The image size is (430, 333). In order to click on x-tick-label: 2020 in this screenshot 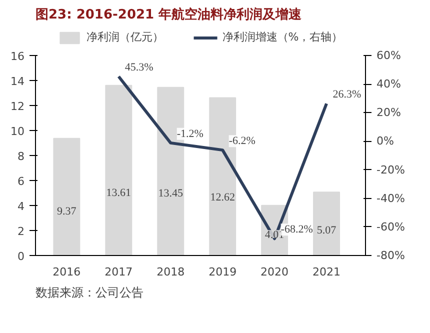, I will do `click(274, 272)`.